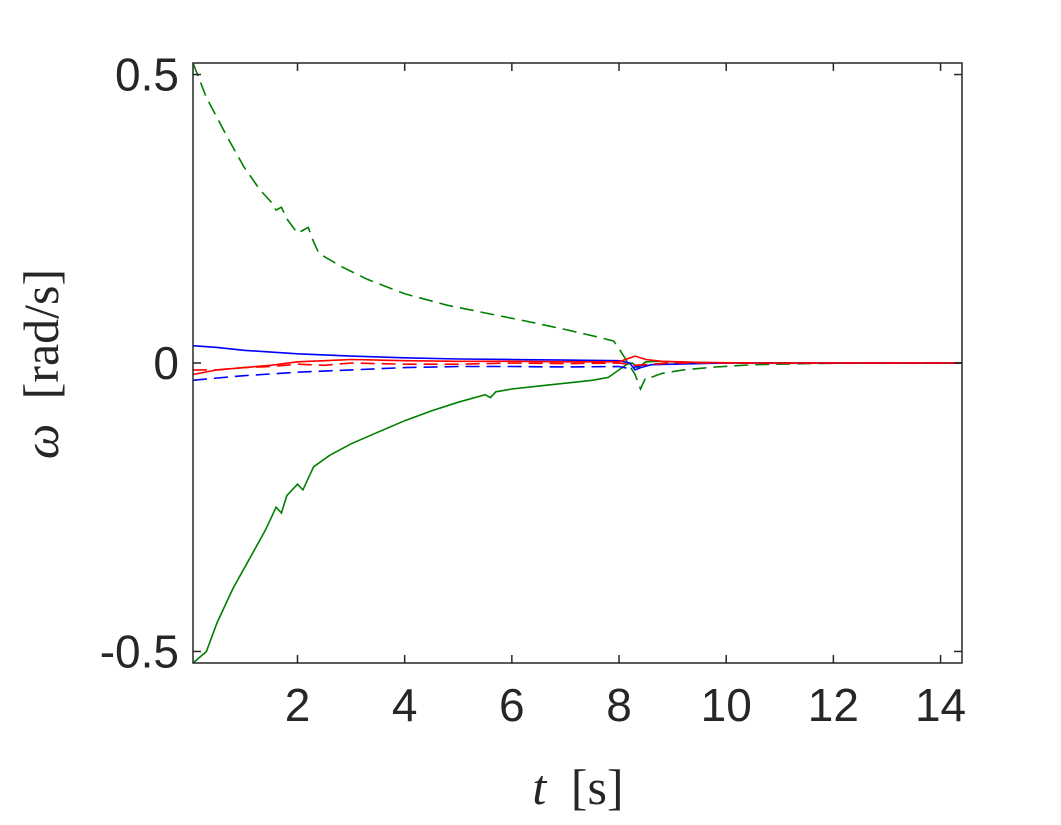  I want to click on x-tick-label: 6, so click(512, 705).